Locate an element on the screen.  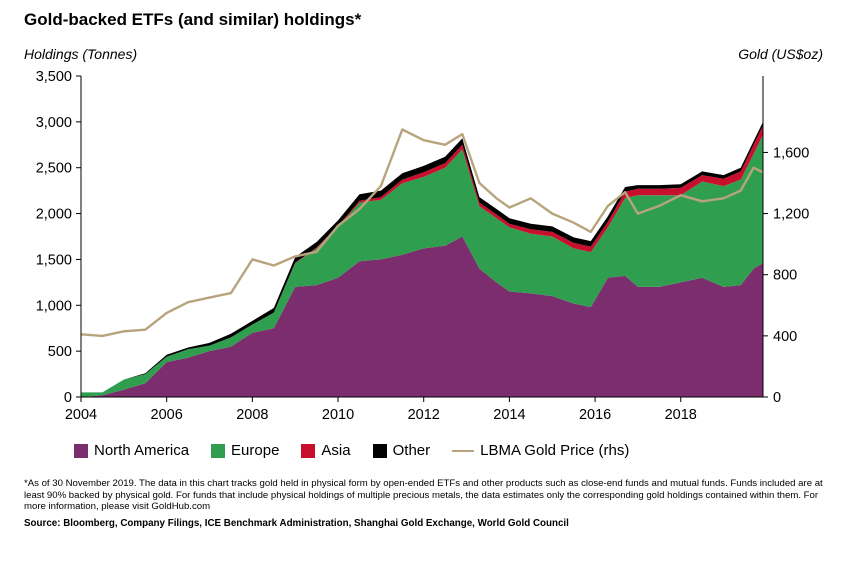
legend-item-north-america: North America is located at coordinates (131, 450).